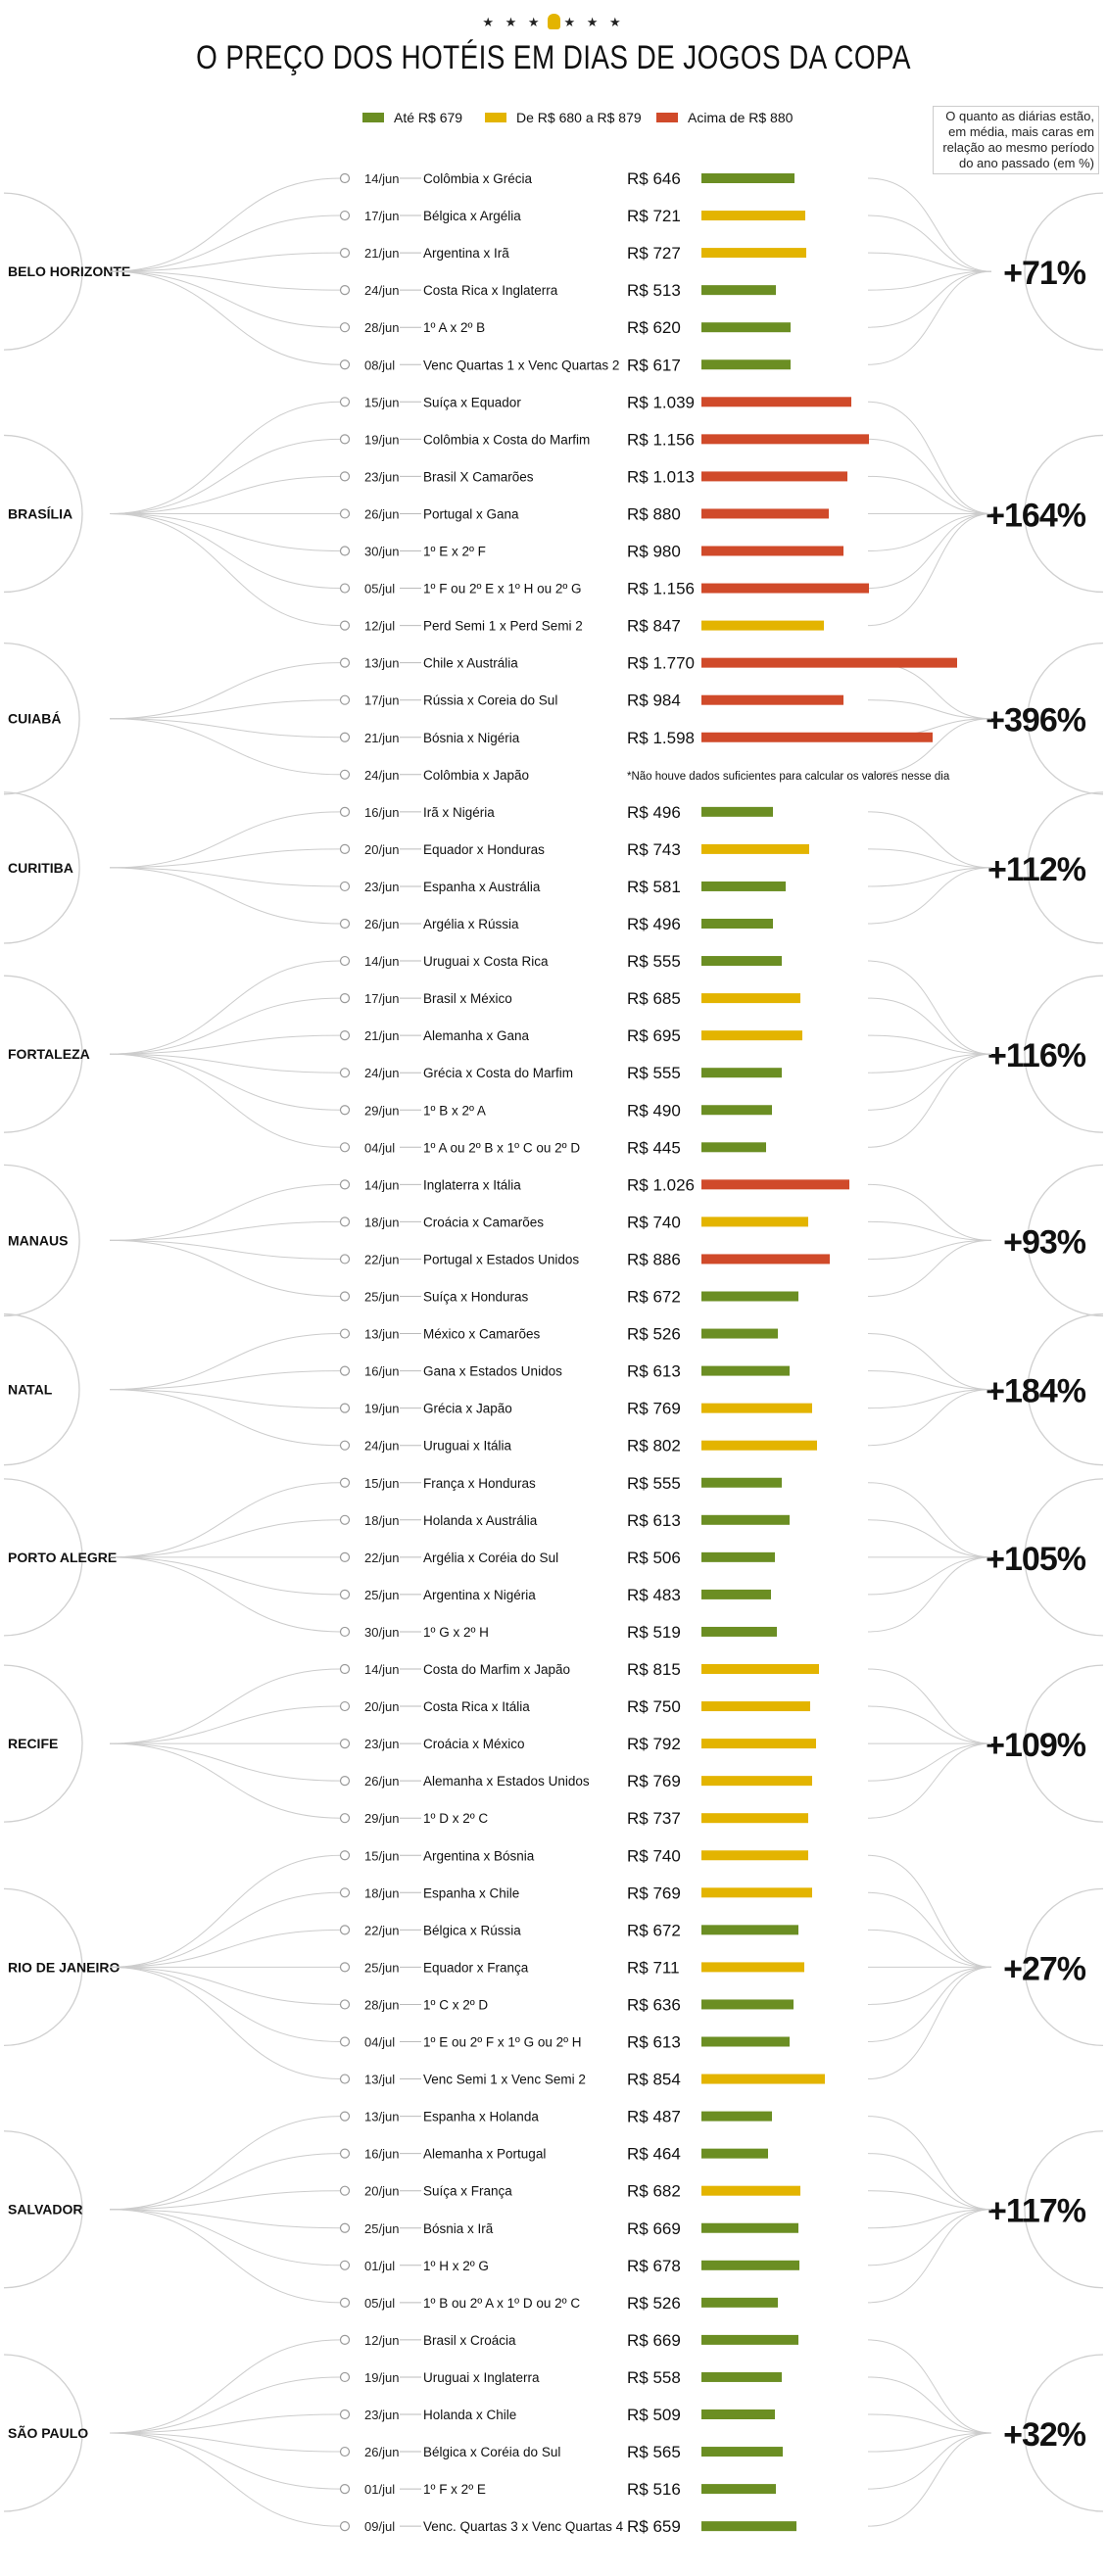  What do you see at coordinates (480, 1483) in the screenshot?
I see `game-match: França x Honduras` at bounding box center [480, 1483].